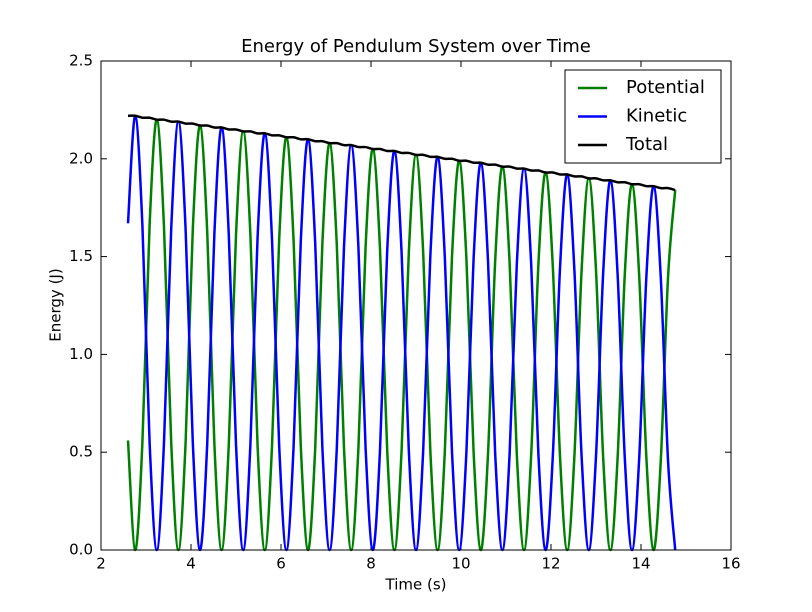 Image resolution: width=812 pixels, height=612 pixels. Describe the element at coordinates (640, 564) in the screenshot. I see `x-tick-label: 14` at that location.